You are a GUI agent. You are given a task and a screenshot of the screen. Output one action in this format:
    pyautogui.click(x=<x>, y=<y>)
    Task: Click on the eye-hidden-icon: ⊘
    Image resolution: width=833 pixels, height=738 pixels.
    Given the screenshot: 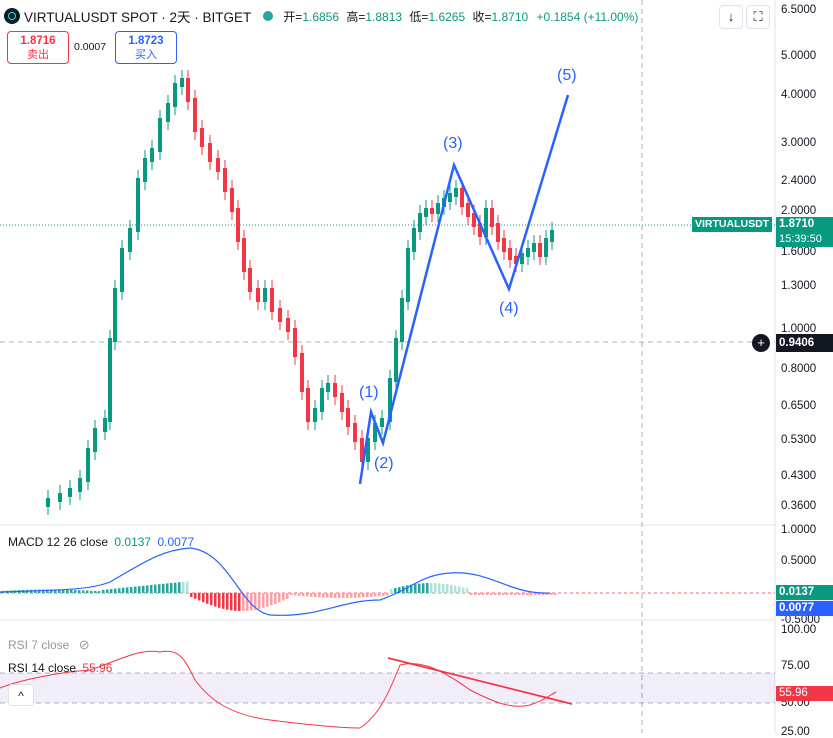 What is the action you would take?
    pyautogui.click(x=84, y=644)
    